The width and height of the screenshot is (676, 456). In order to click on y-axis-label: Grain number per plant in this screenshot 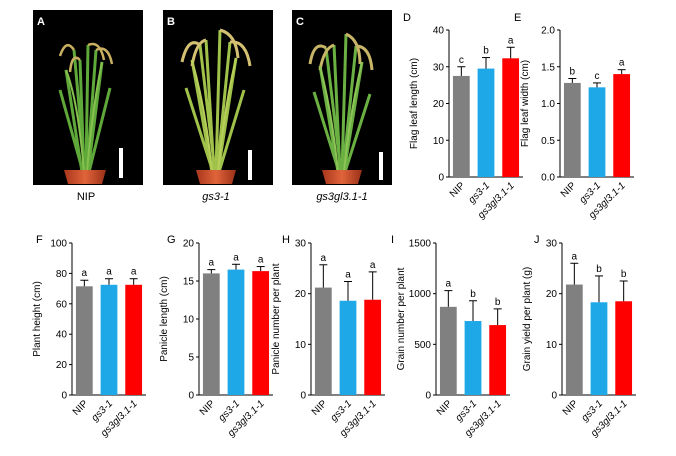, I will do `click(401, 318)`.